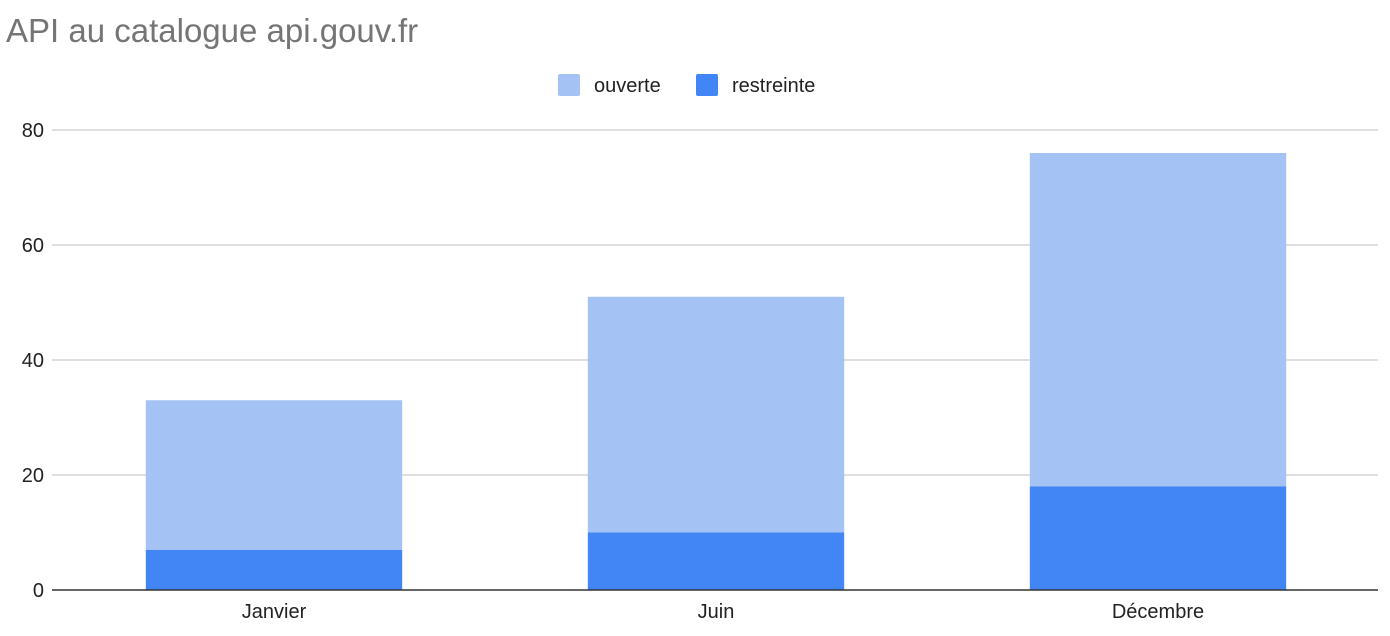  I want to click on bar-restreinte-décembre, so click(1158, 538).